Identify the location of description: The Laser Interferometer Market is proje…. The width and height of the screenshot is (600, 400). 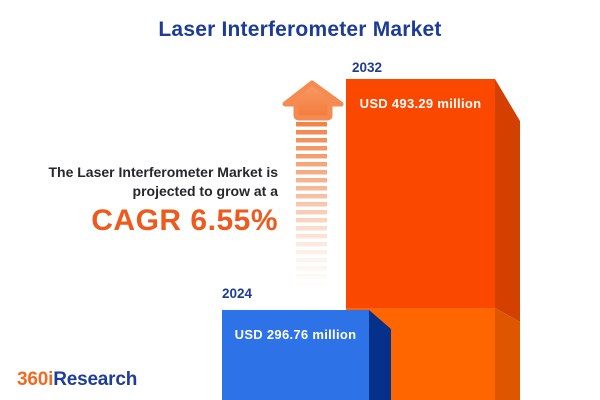
(139, 200).